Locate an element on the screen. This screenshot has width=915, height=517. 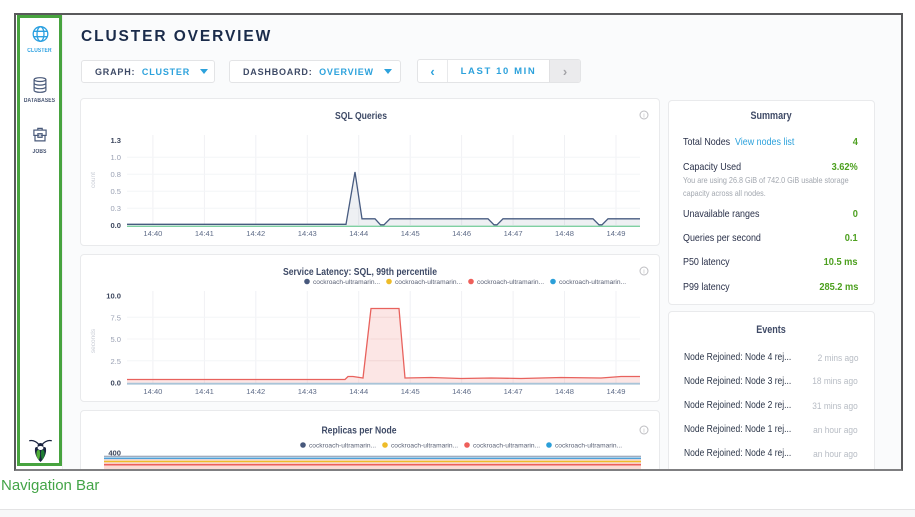
svg-text: 0.5 is located at coordinates (115, 191).